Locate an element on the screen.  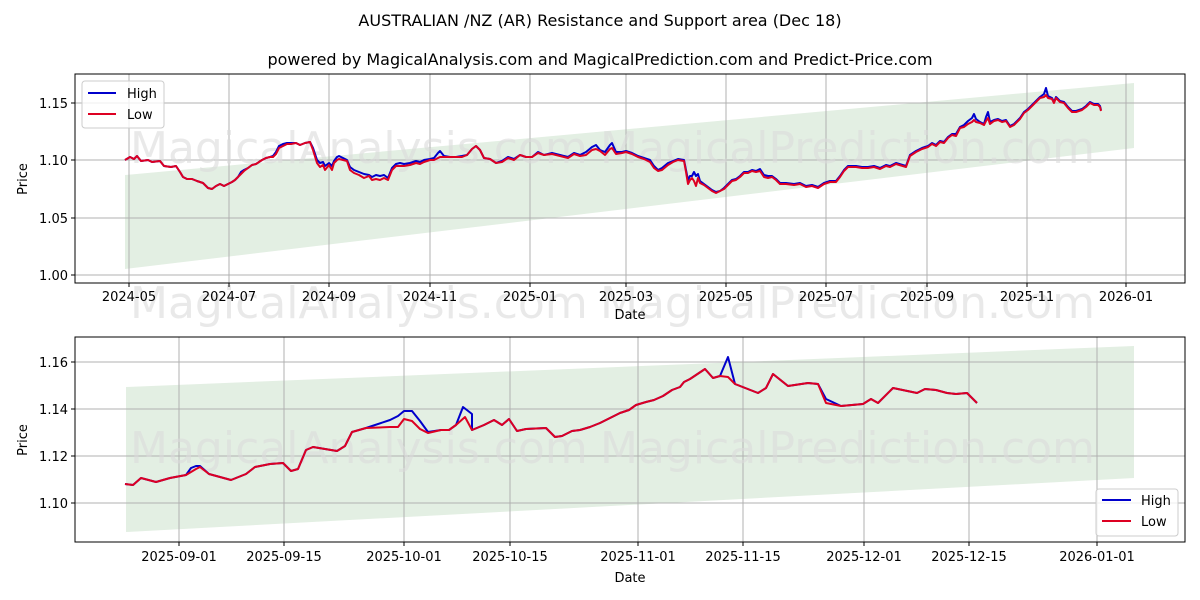
bottom-low-line is located at coordinates (551, 427).